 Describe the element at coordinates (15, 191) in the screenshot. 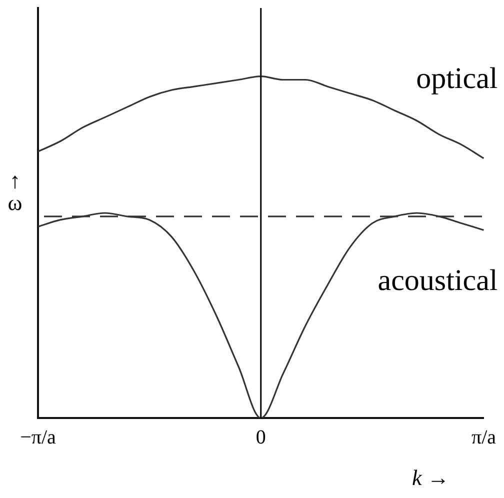

I see `y-axis-title: ↑ ω` at that location.